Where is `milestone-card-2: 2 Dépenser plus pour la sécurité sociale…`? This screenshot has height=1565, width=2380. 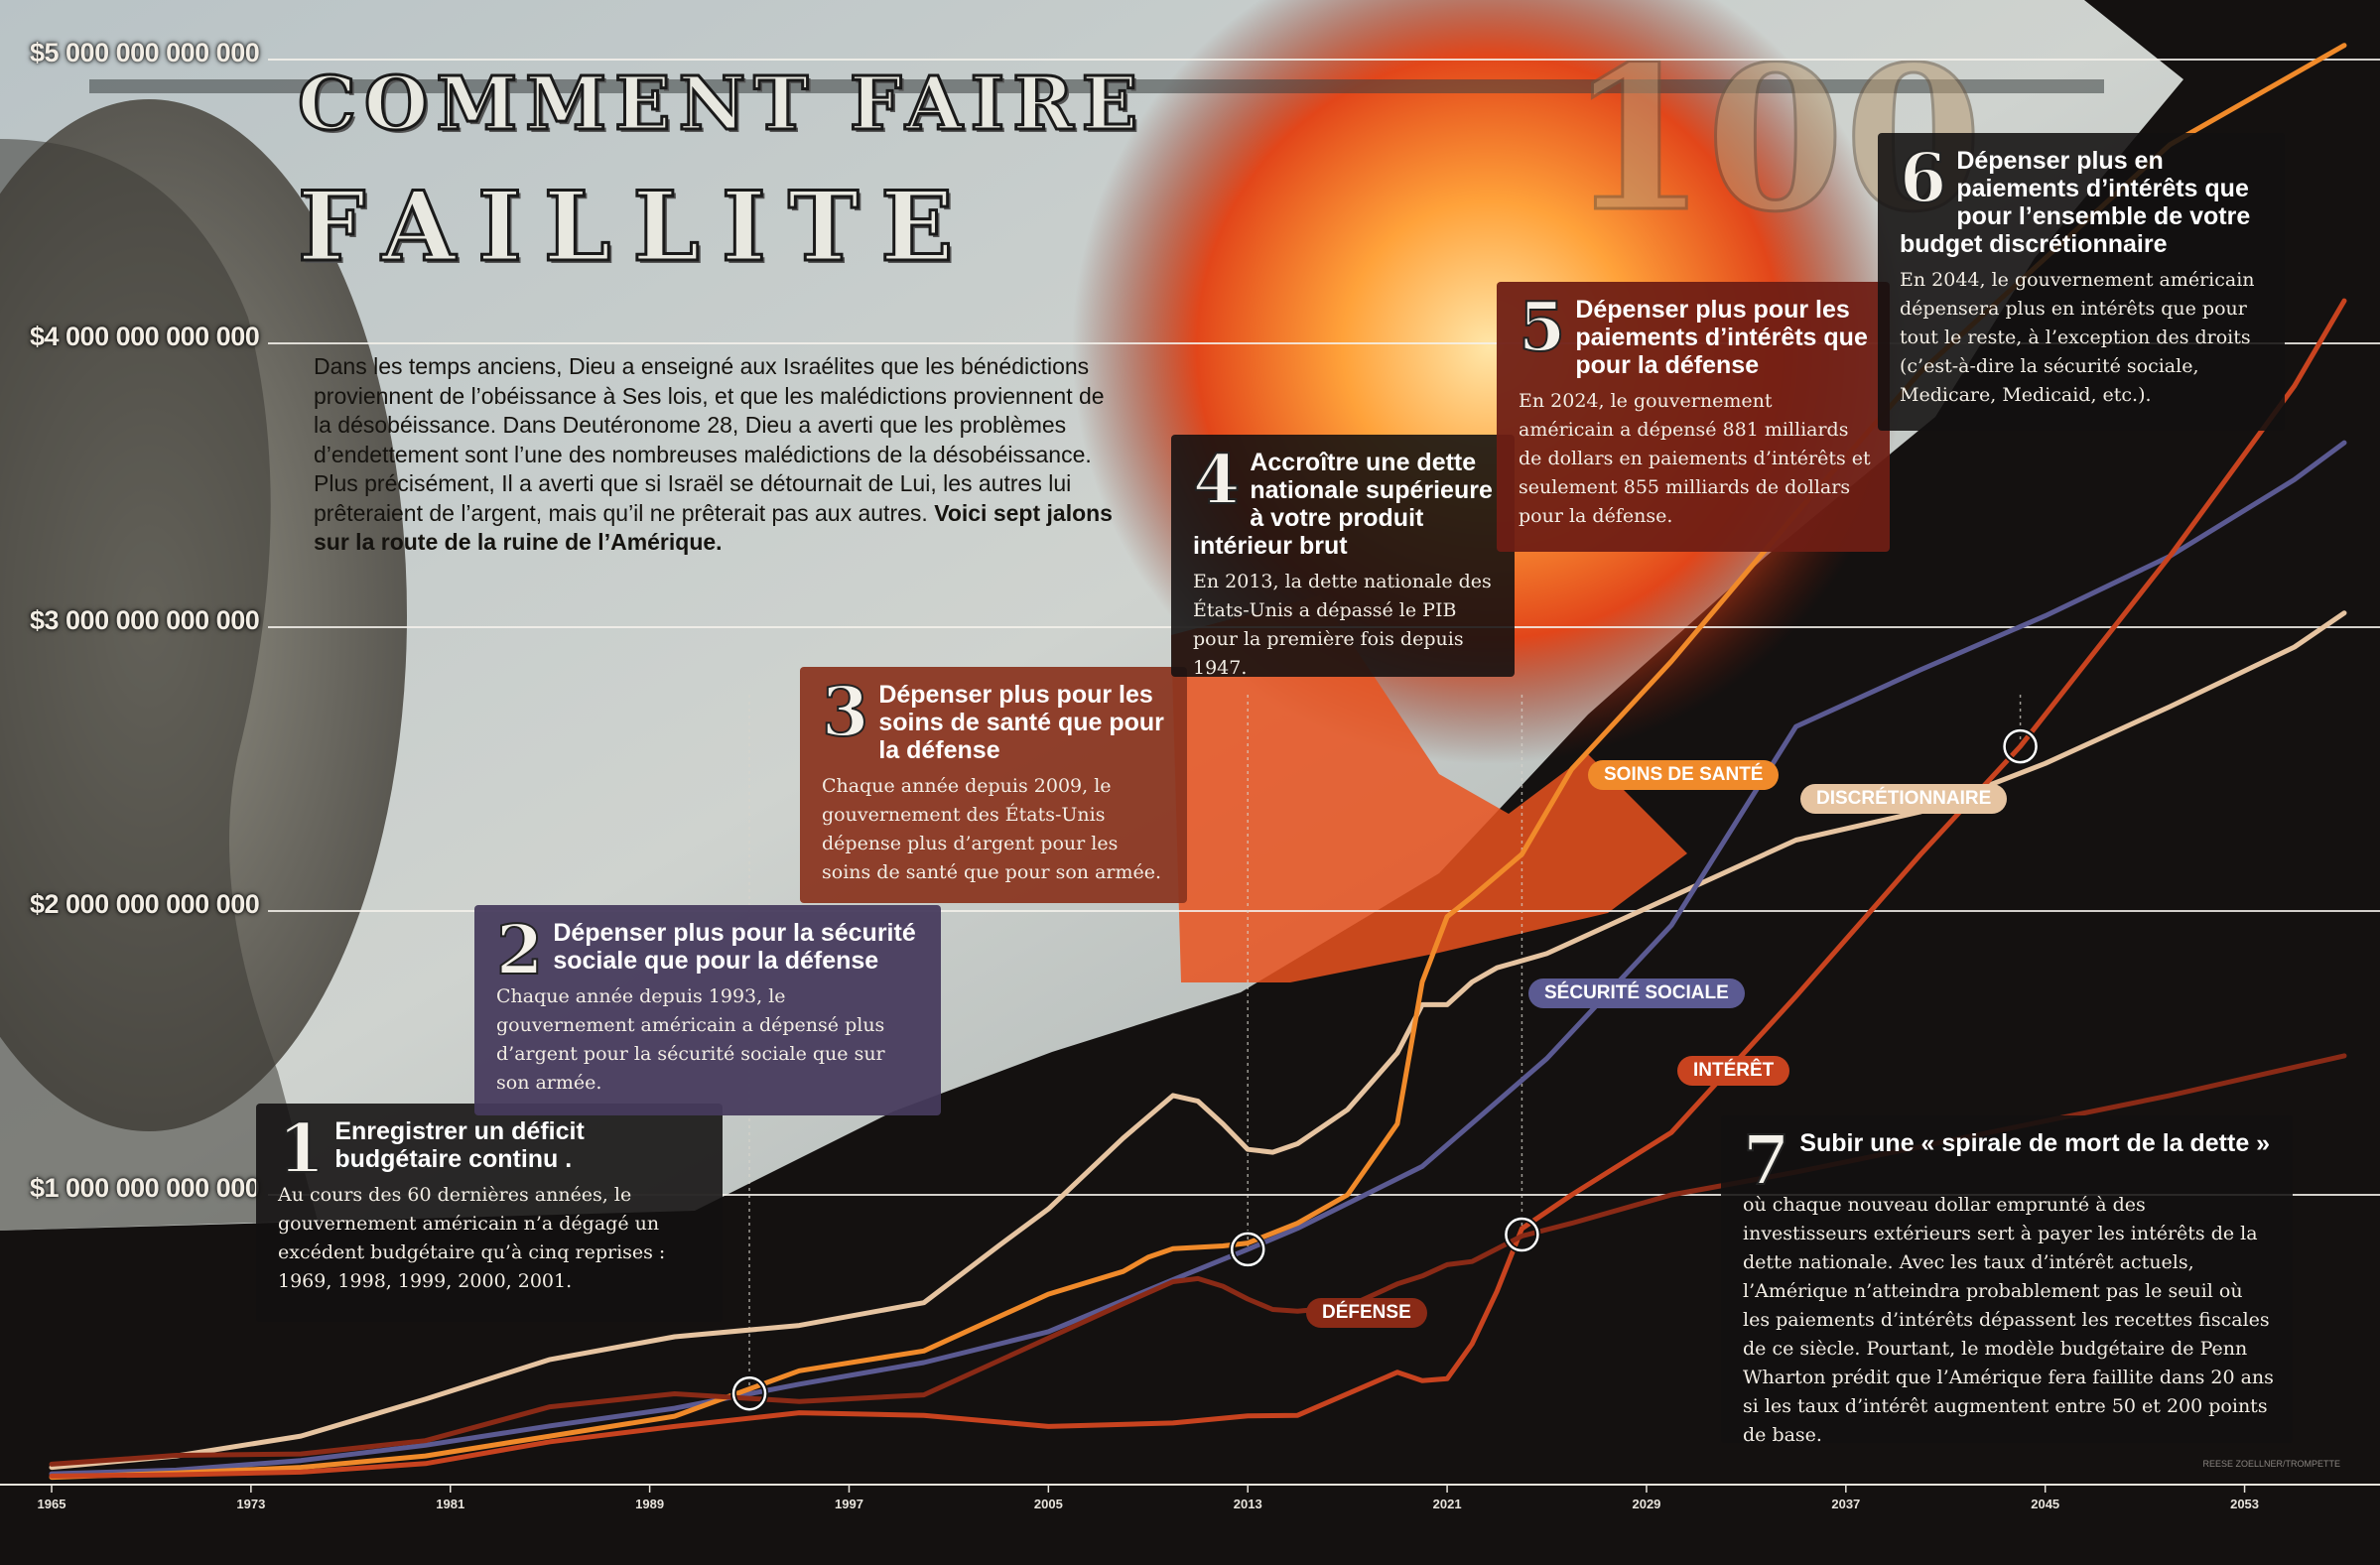
milestone-card-2: 2 Dépenser plus pour la sécurité sociale… is located at coordinates (707, 1010).